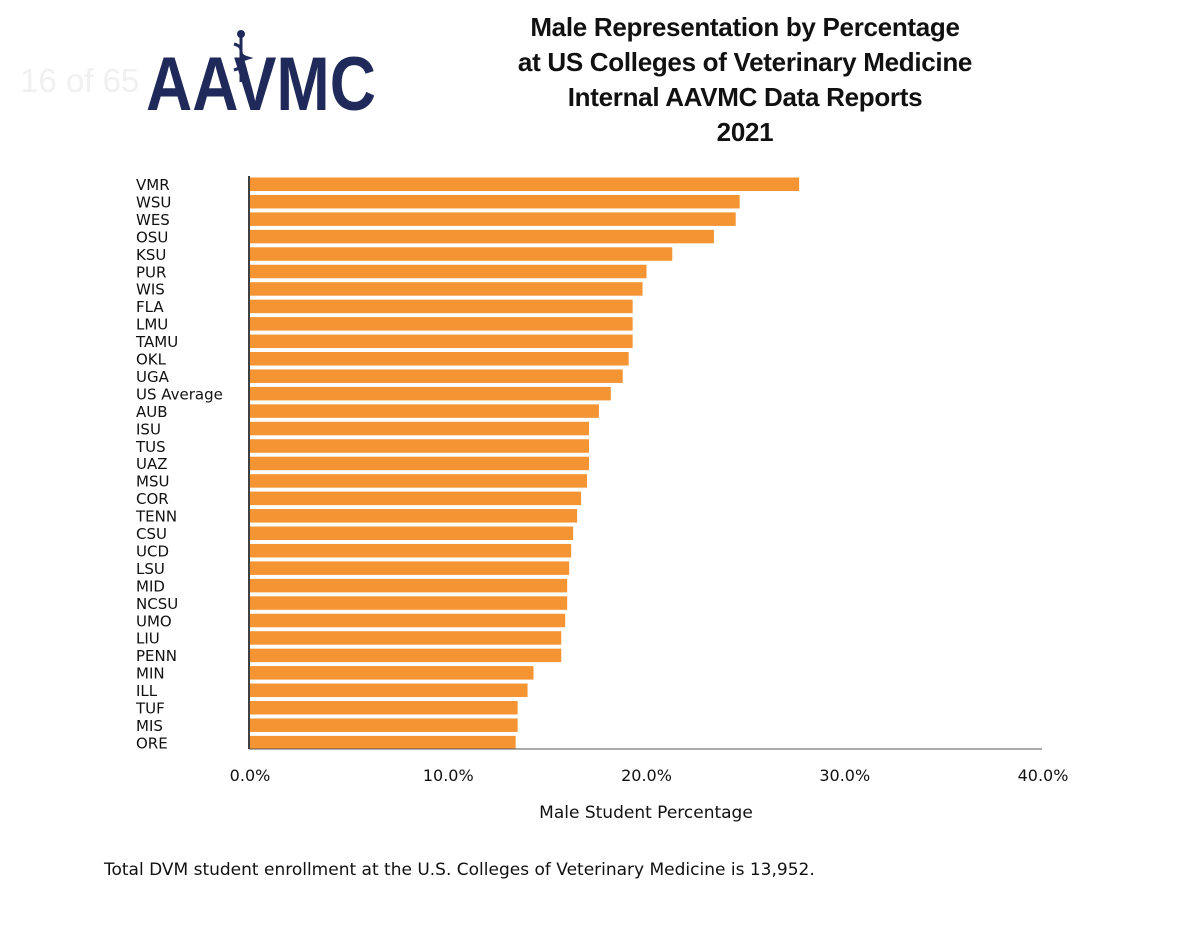  What do you see at coordinates (525, 184) in the screenshot?
I see `bar-vmr` at bounding box center [525, 184].